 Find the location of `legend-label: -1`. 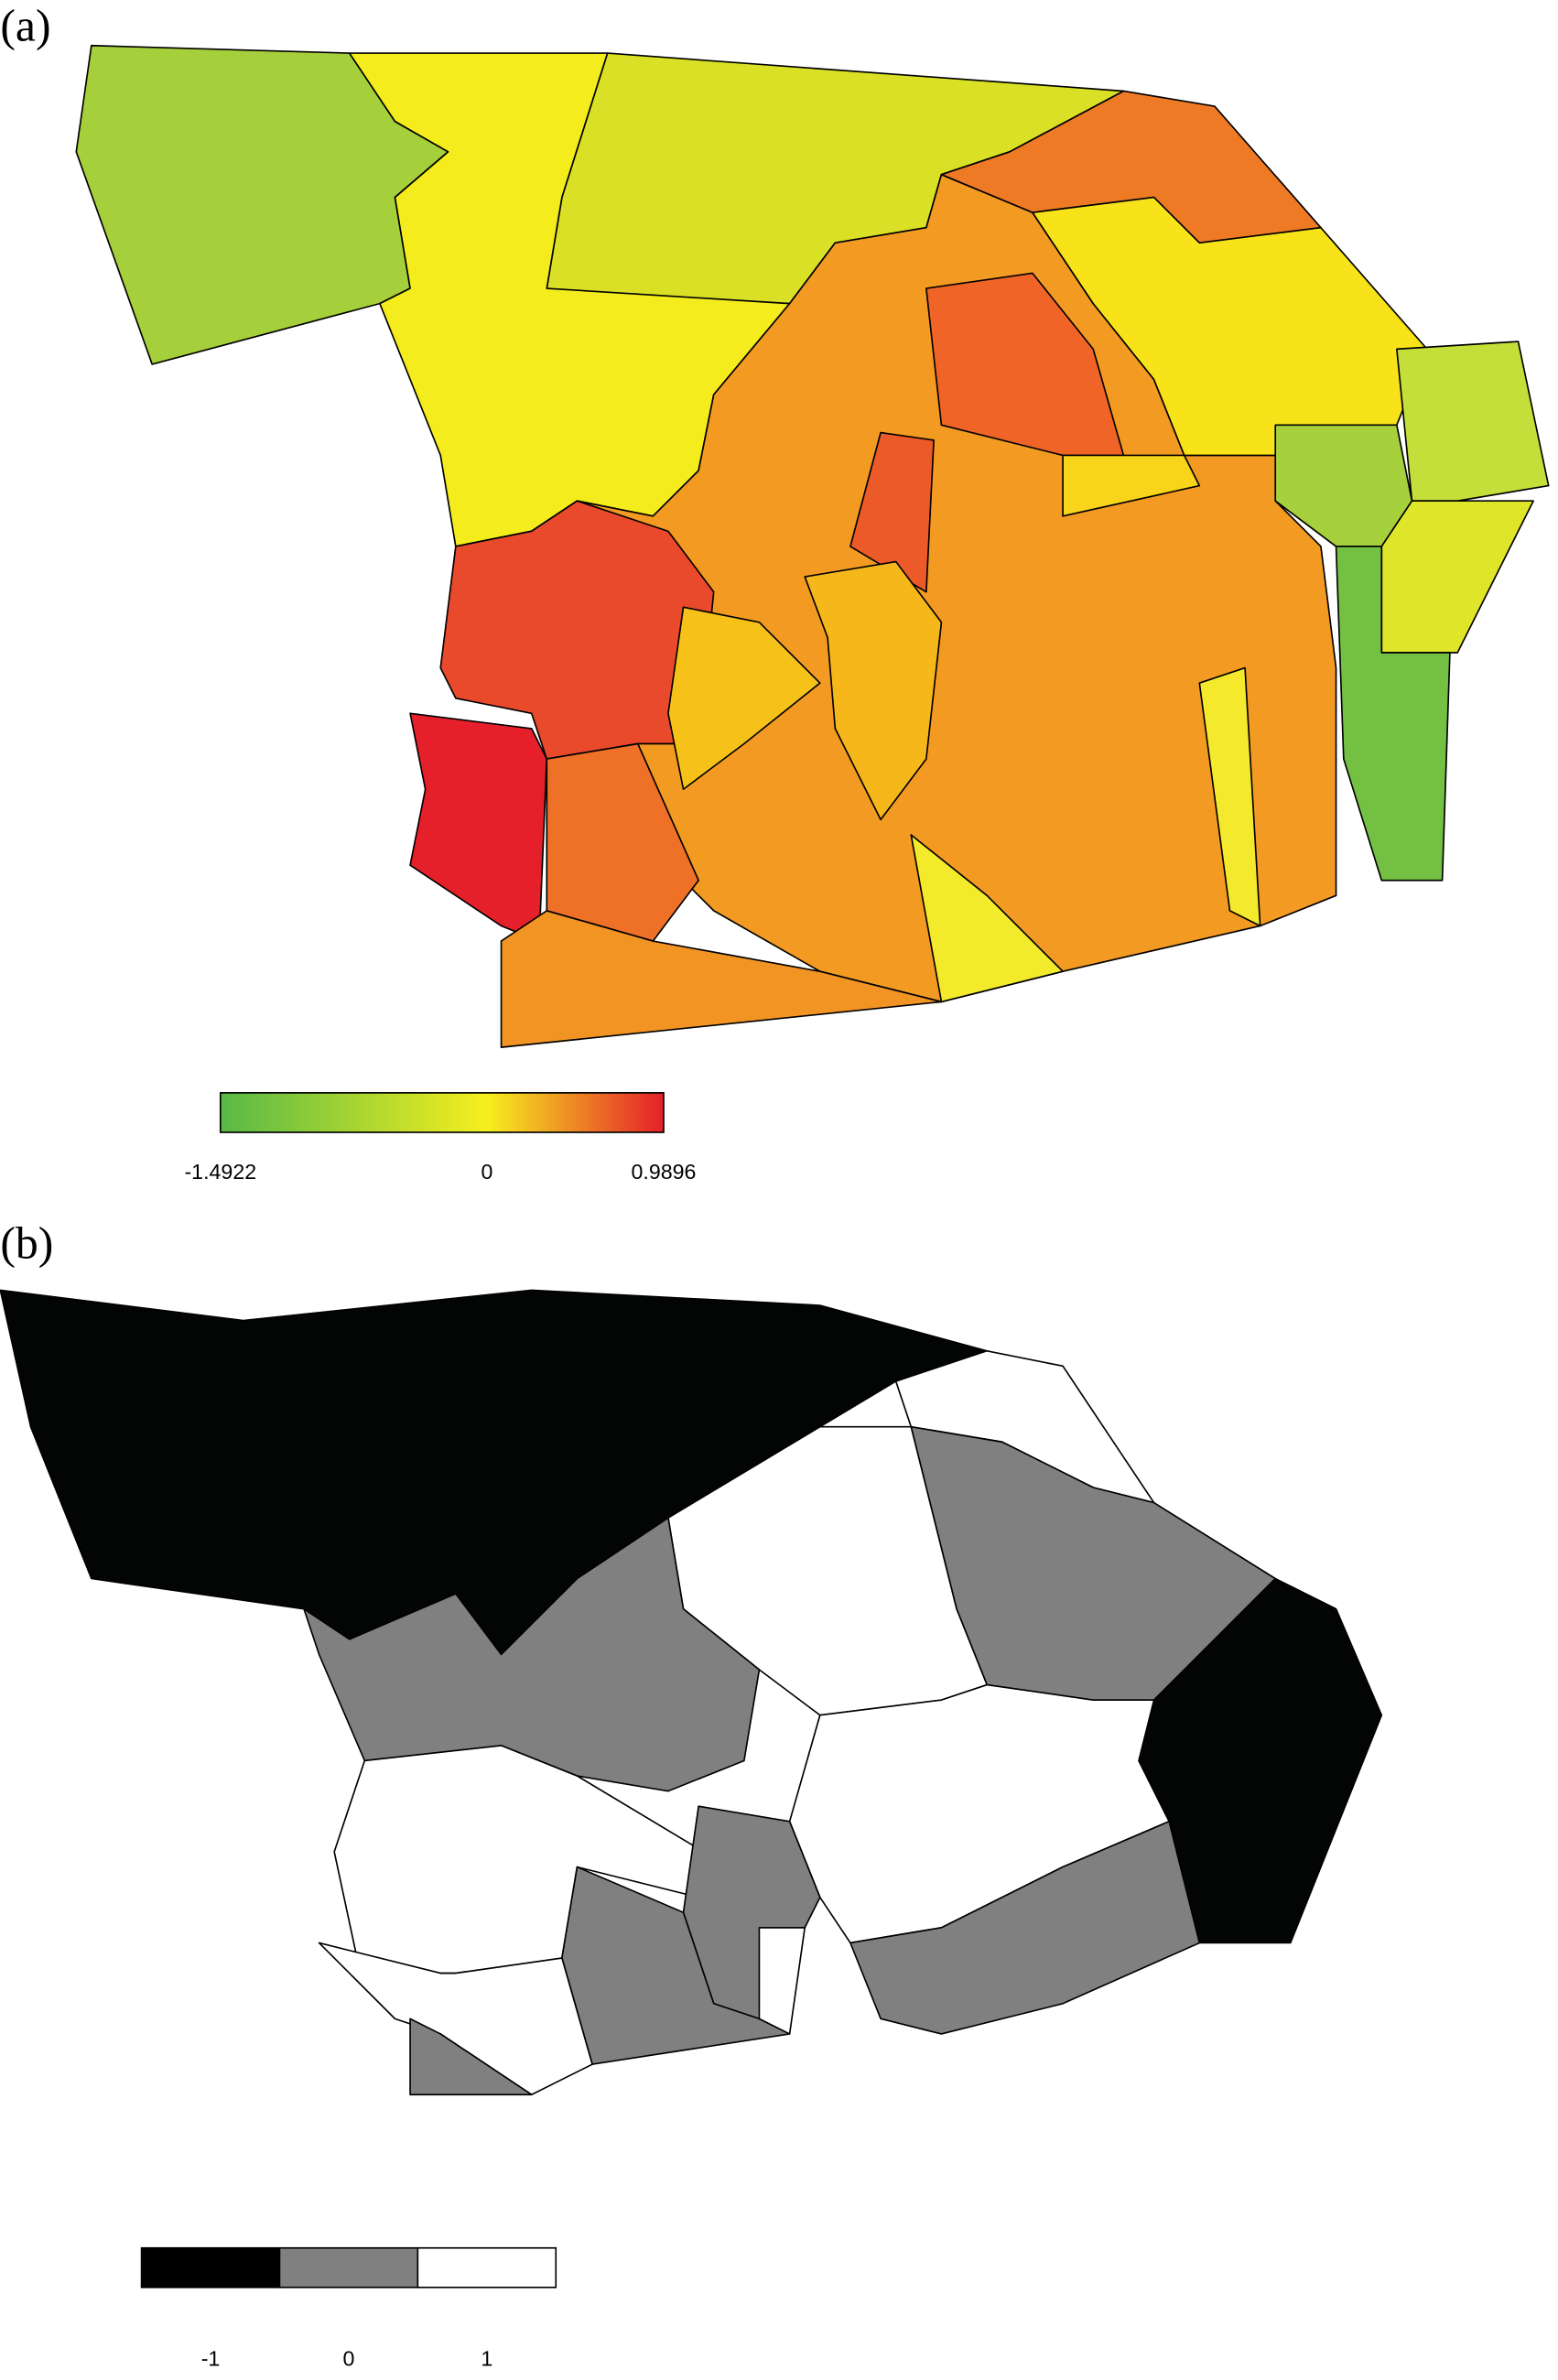

legend-label: -1 is located at coordinates (211, 2359).